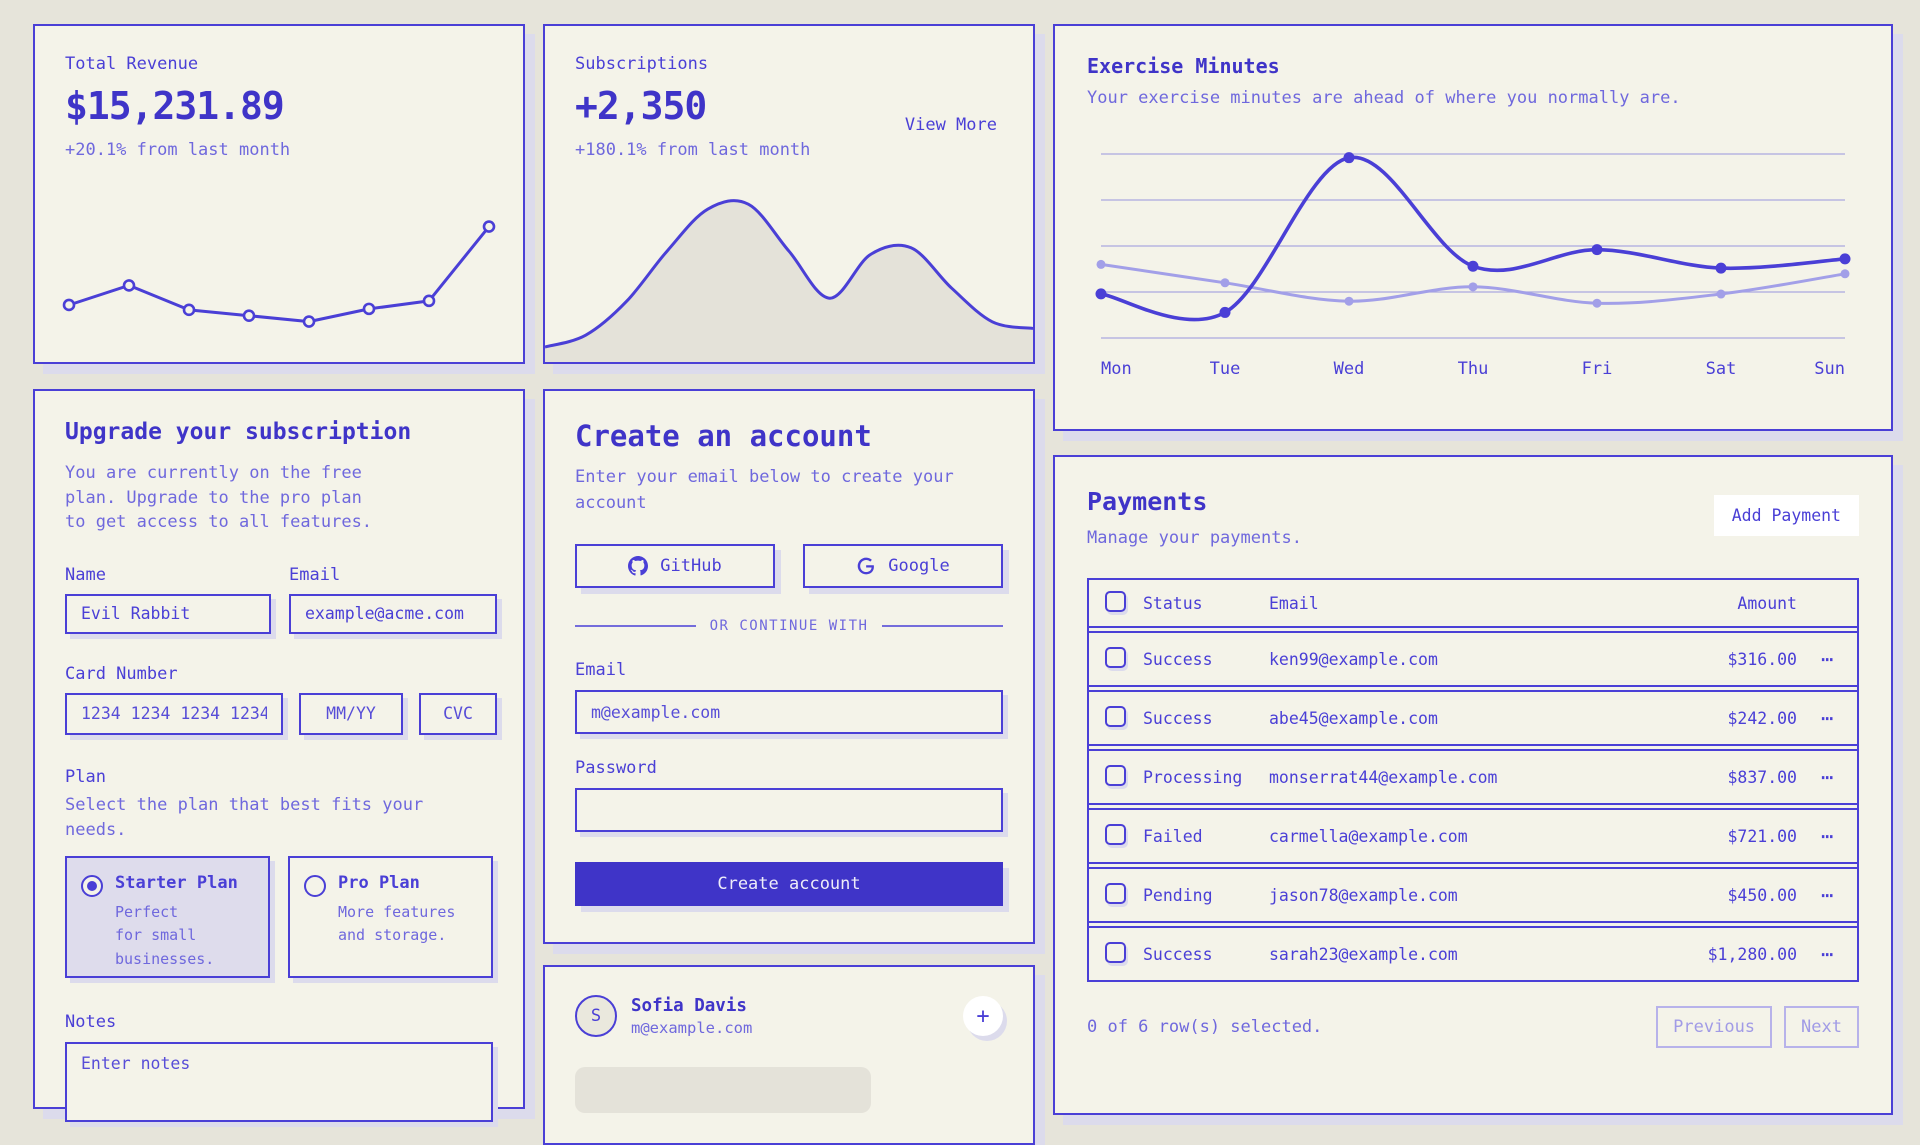  I want to click on payment-amount: $837.00, so click(1762, 777).